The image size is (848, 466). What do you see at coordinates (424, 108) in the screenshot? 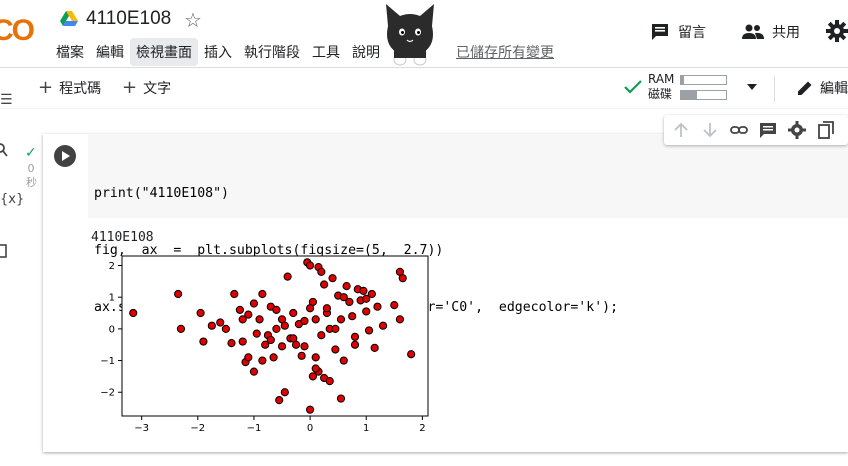
I see `toolbar-divider-line` at bounding box center [424, 108].